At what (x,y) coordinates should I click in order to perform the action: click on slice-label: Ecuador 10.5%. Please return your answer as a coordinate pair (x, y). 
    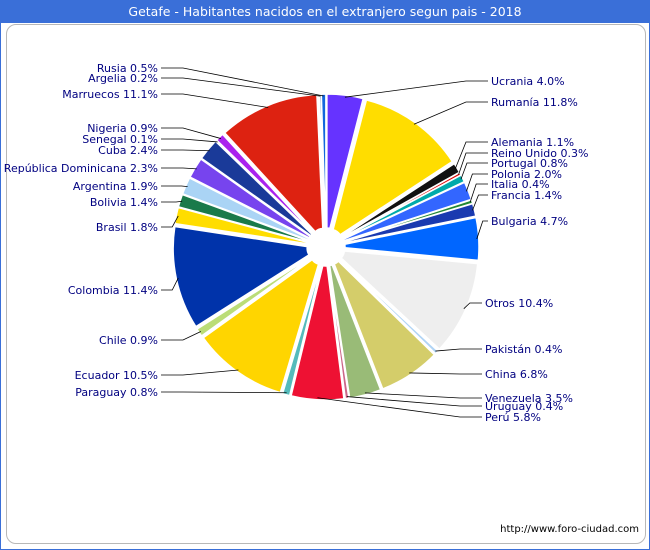
    Looking at the image, I should click on (116, 375).